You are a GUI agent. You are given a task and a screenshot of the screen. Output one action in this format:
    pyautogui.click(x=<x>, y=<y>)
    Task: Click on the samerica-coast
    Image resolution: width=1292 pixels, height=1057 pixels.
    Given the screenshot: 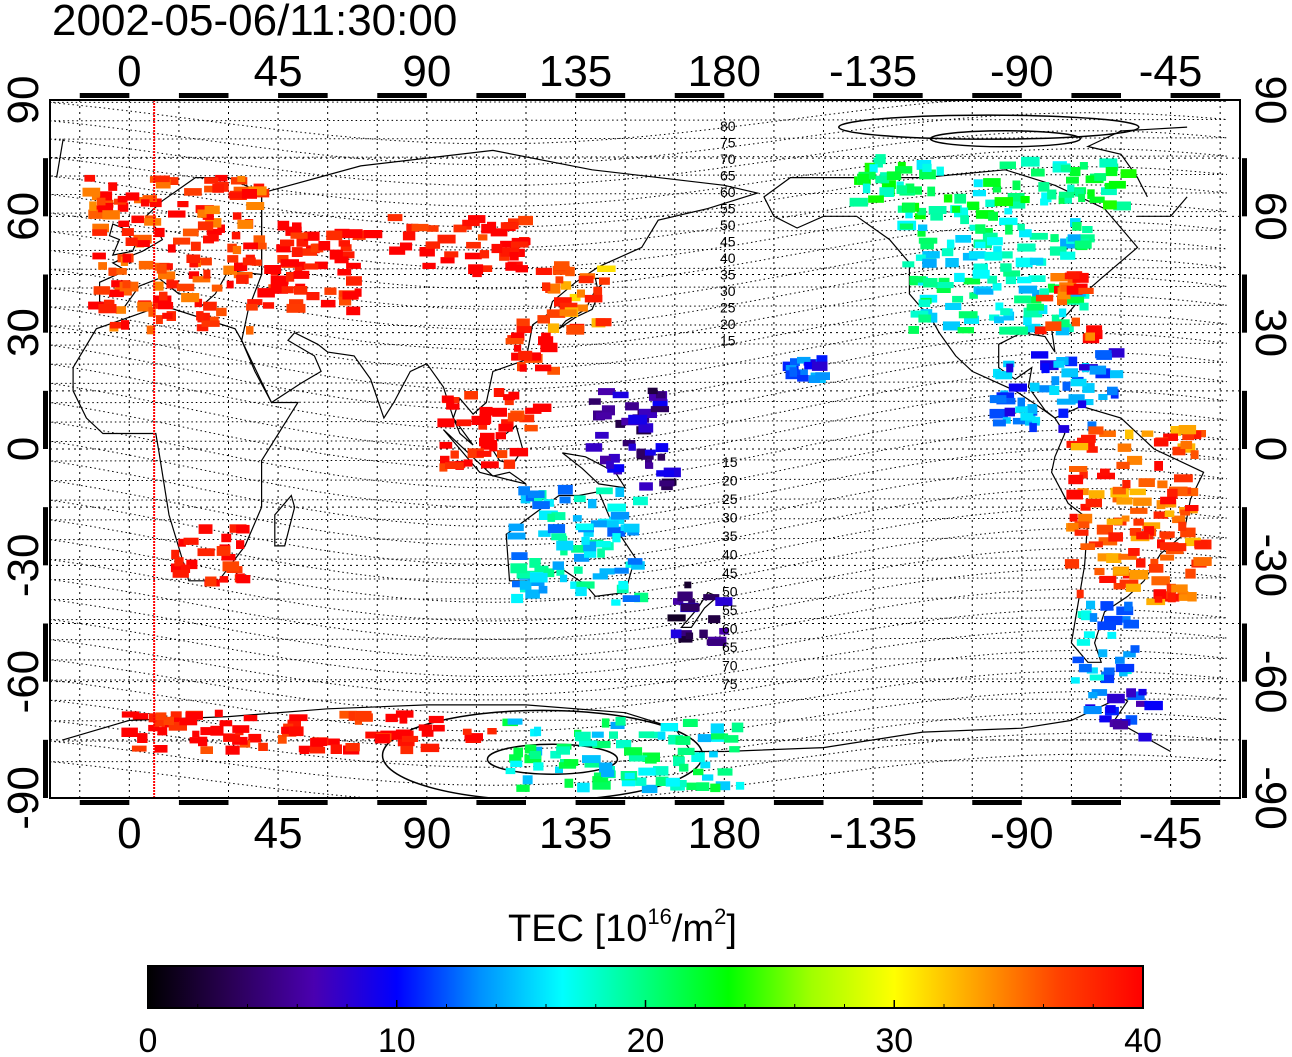 What is the action you would take?
    pyautogui.click(x=1127, y=534)
    